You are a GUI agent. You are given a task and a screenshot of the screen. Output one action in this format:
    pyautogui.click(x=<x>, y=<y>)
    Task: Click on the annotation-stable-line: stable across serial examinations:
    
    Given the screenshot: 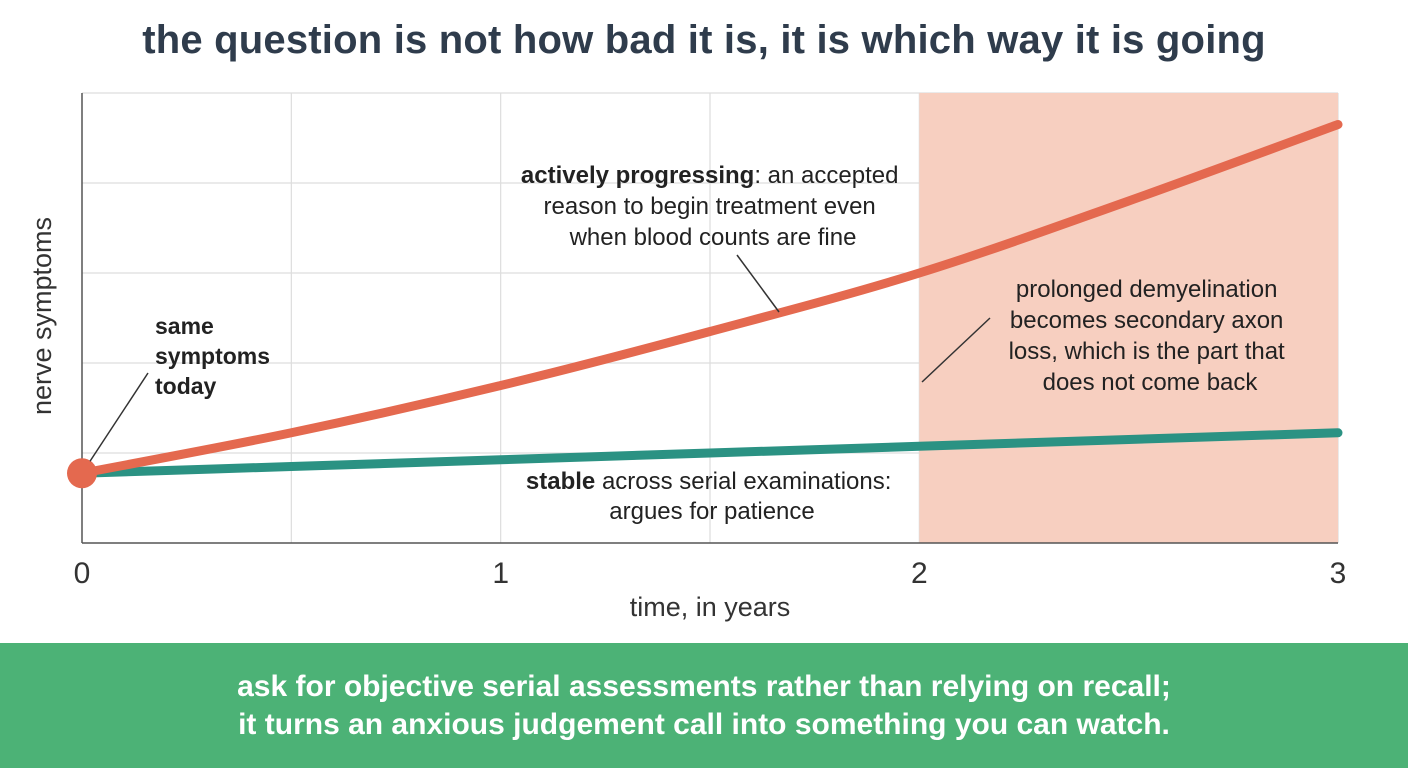 What is the action you would take?
    pyautogui.click(x=709, y=481)
    